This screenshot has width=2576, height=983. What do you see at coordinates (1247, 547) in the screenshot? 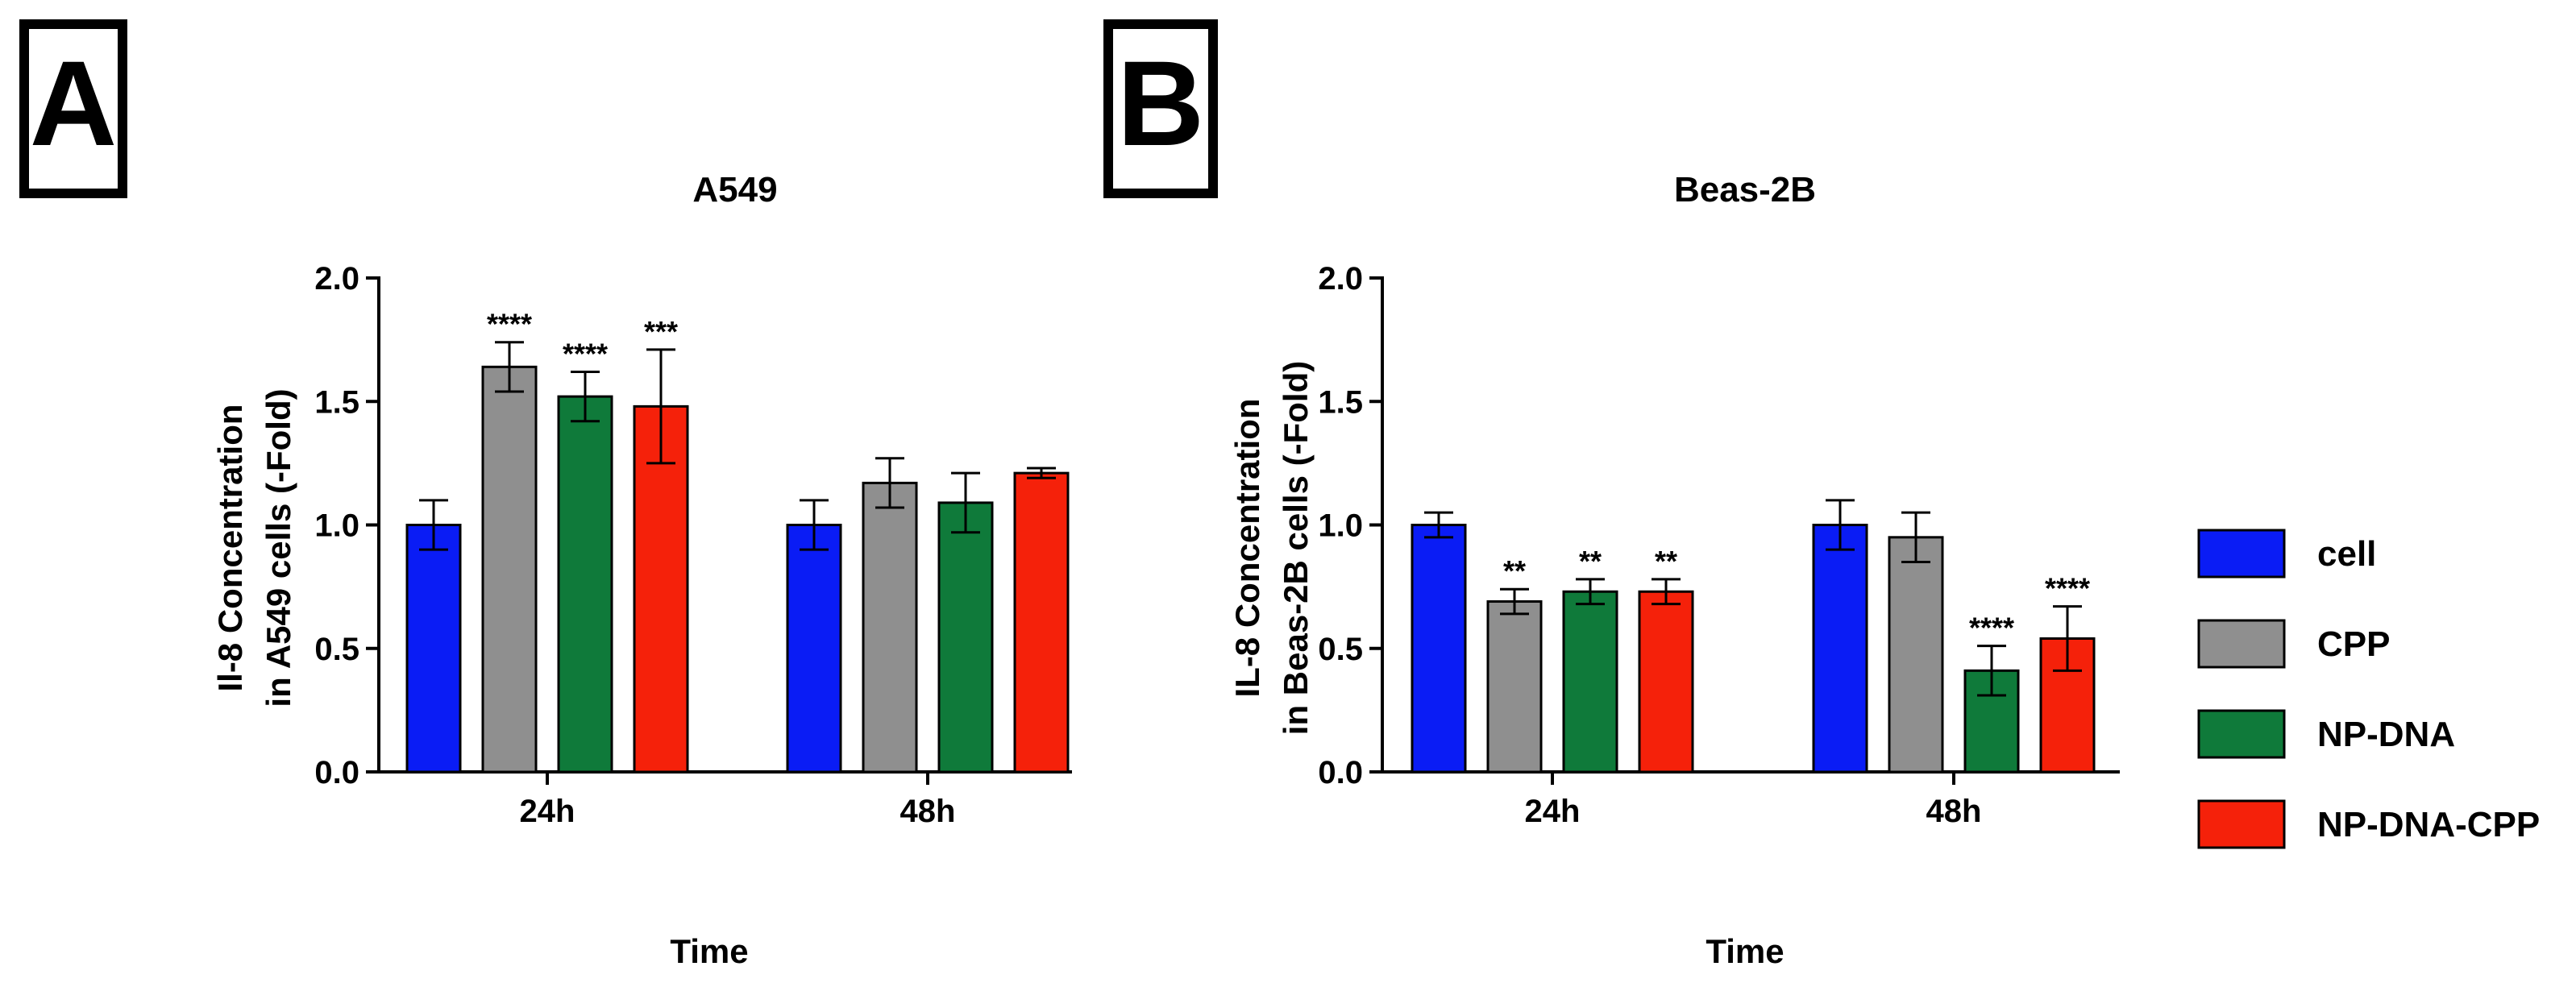
I see `y-axis-label-line1: IL-8 Concentration` at bounding box center [1247, 547].